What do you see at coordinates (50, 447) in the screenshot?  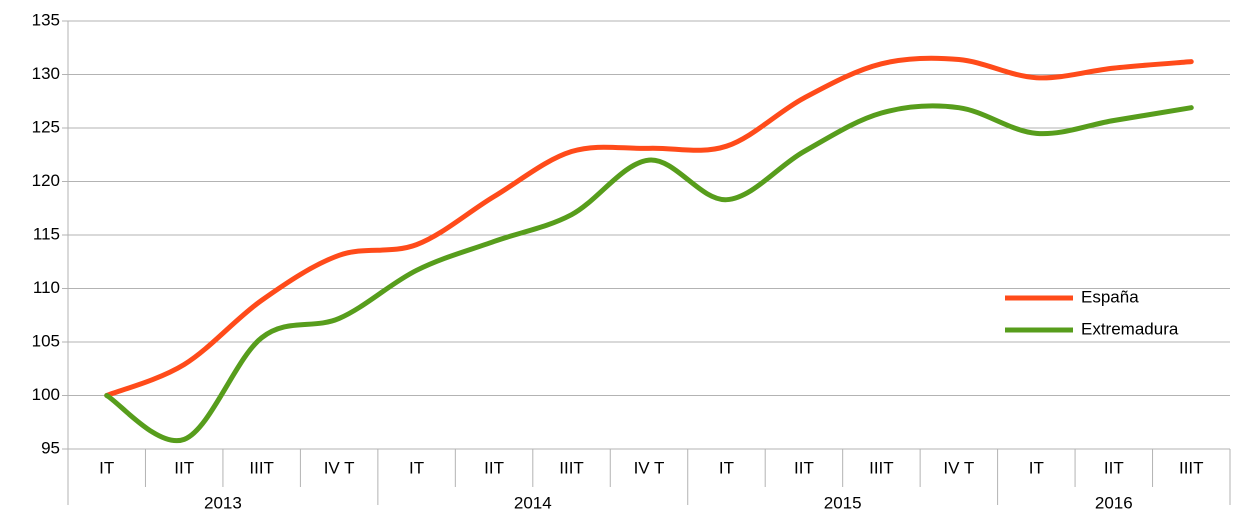 I see `y-tick-label: 95` at bounding box center [50, 447].